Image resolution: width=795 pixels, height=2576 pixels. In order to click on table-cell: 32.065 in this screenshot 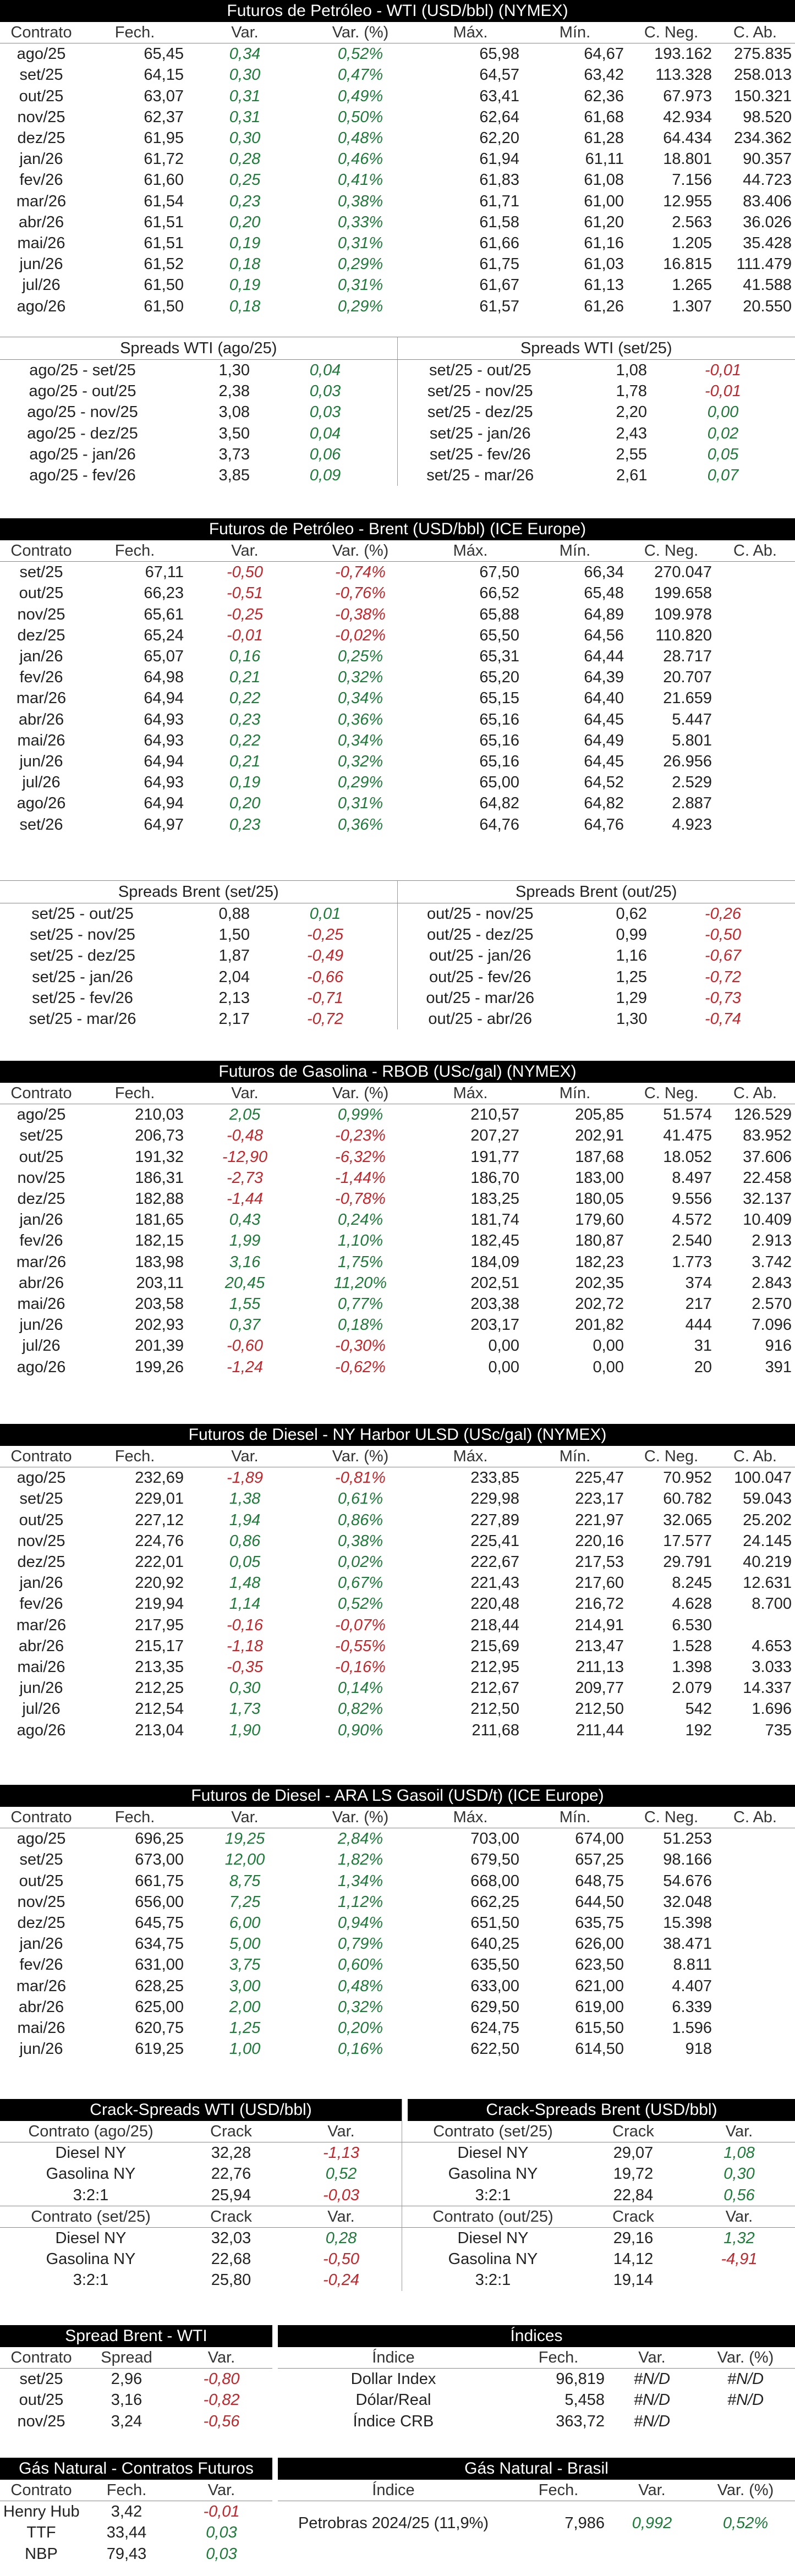, I will do `click(687, 1520)`.